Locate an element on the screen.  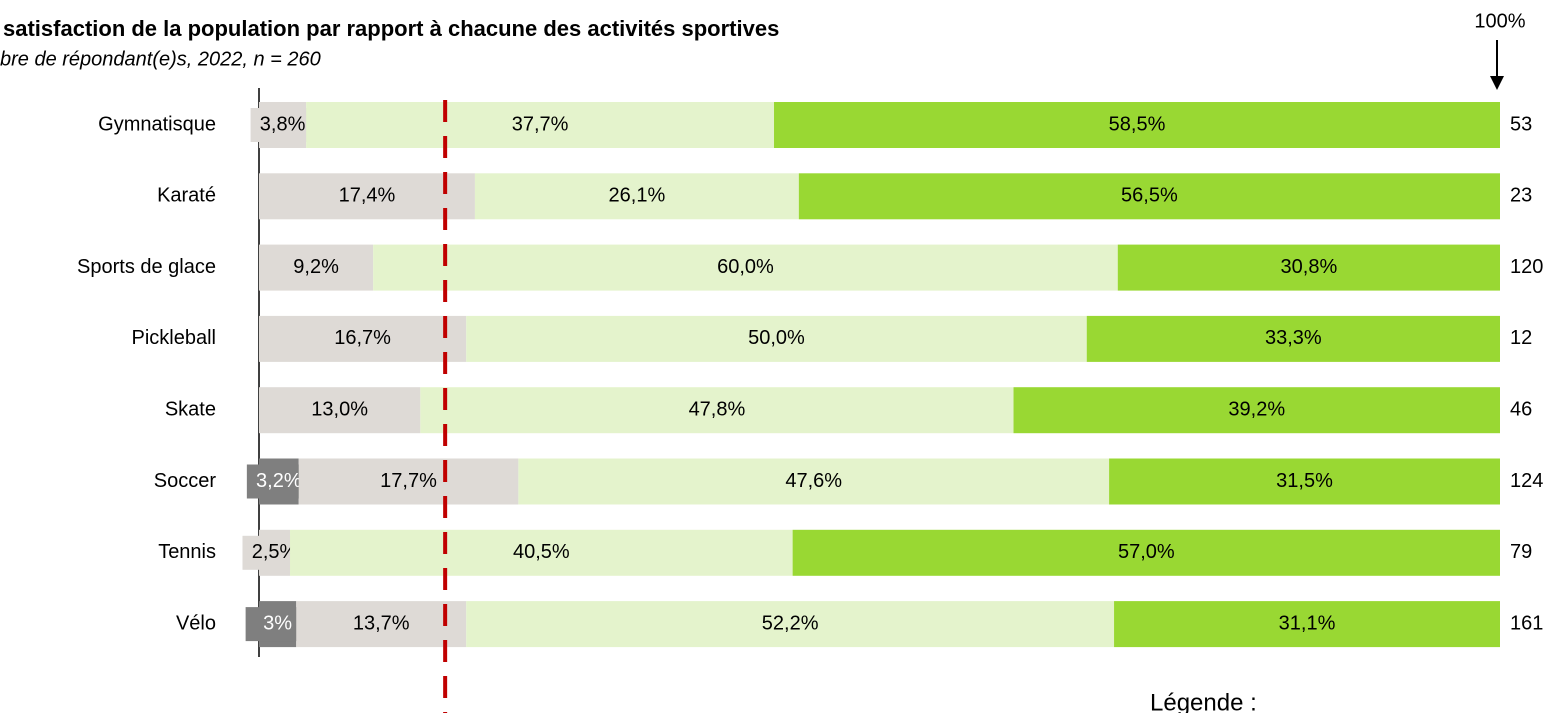
value-label: 40,5% is located at coordinates (541, 552).